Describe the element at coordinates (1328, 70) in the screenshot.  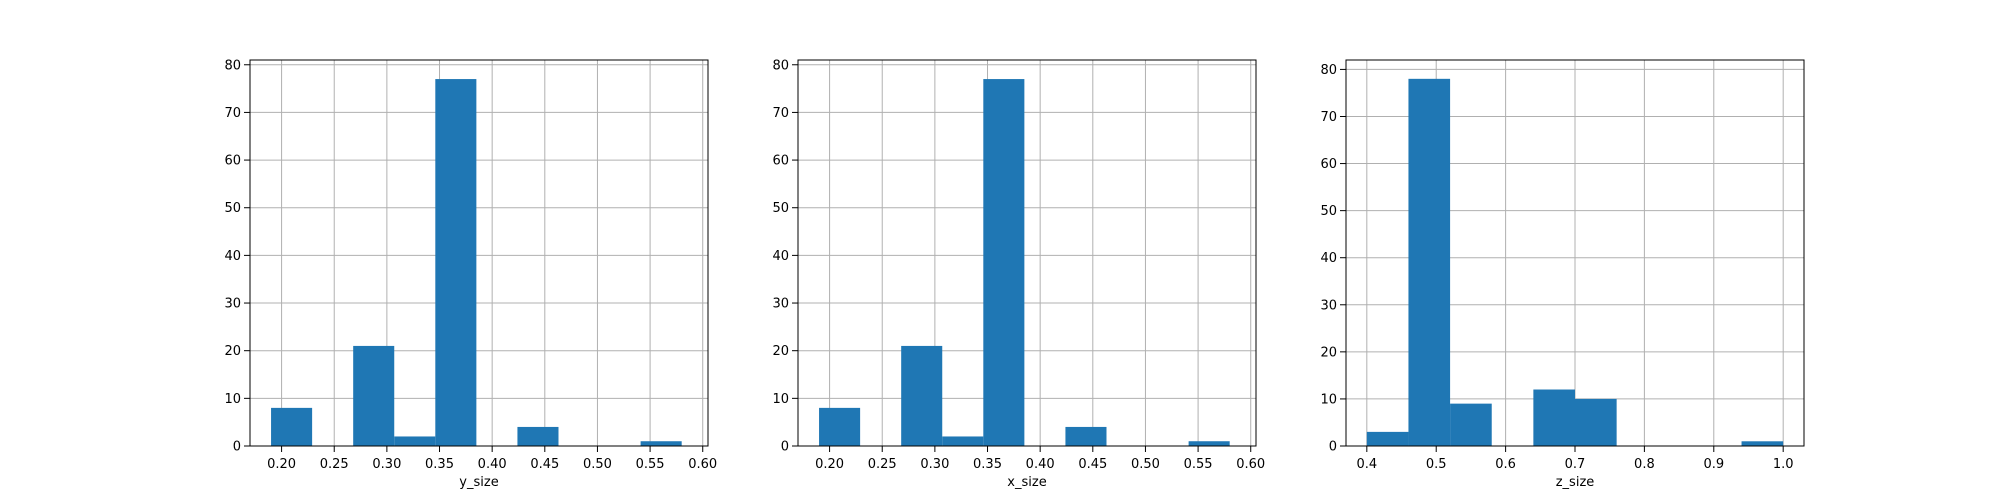
I see `z-size-y-tick-label-8: 80` at that location.